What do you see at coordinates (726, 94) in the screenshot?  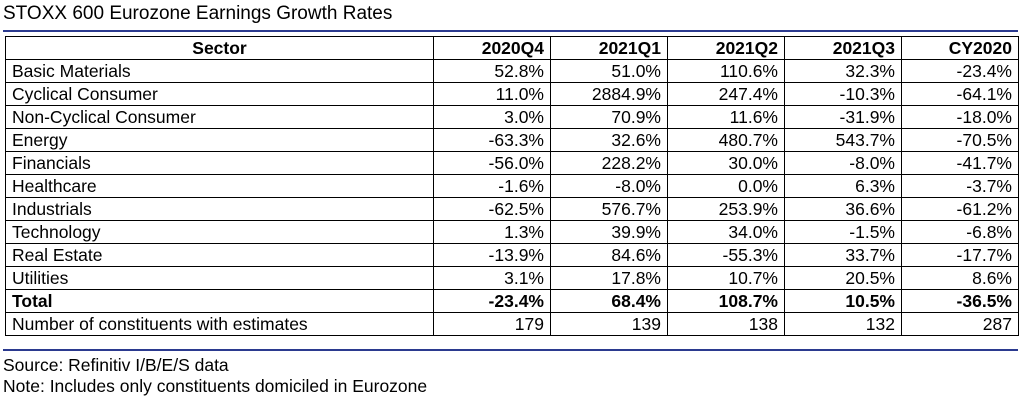 I see `value-cell: 247.4%` at bounding box center [726, 94].